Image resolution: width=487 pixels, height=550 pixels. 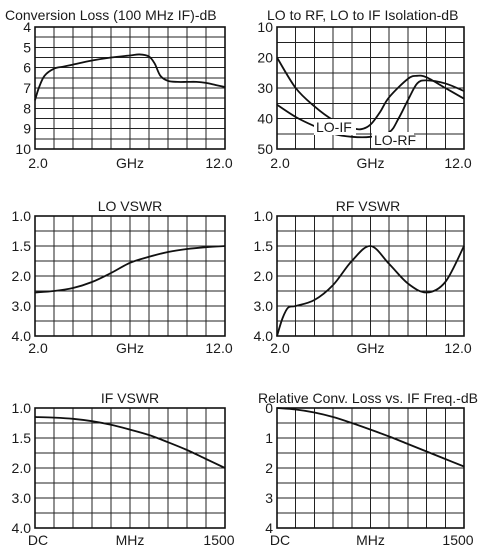 I want to click on chart-title: IF VSWR, so click(x=130, y=398).